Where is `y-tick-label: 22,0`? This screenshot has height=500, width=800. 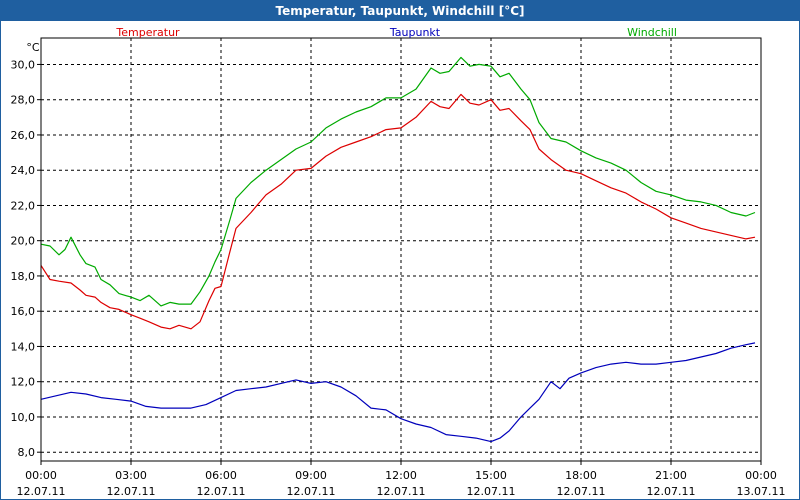
y-tick-label: 22,0 is located at coordinates (23, 205).